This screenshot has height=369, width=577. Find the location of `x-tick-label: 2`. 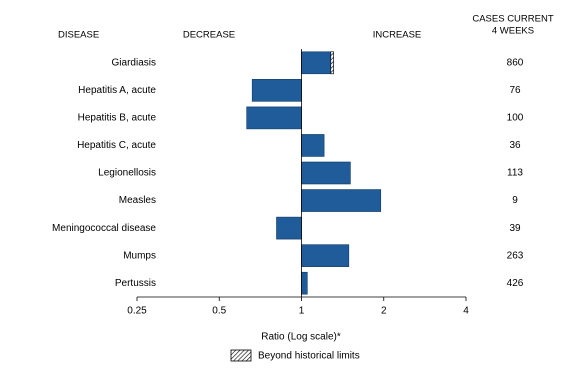

x-tick-label: 2 is located at coordinates (384, 311).